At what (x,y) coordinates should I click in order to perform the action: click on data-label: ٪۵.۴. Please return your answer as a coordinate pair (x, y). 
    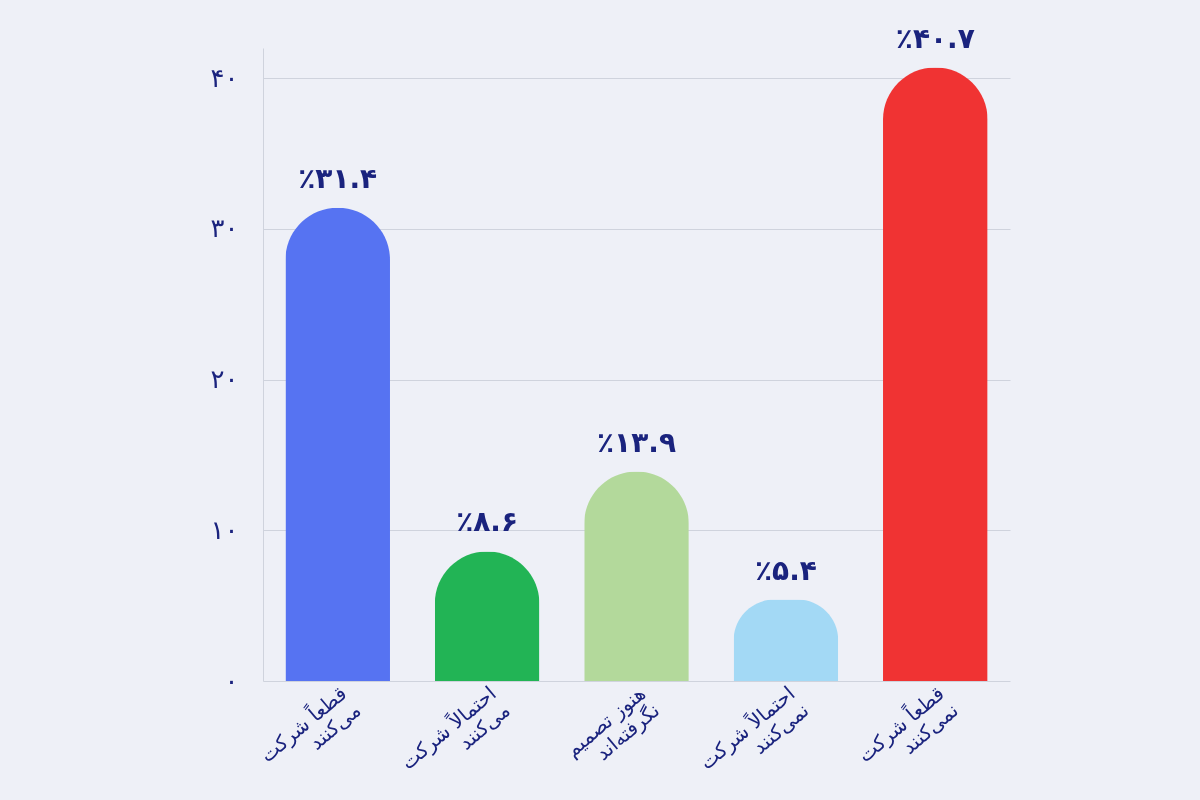
    Looking at the image, I should click on (785, 570).